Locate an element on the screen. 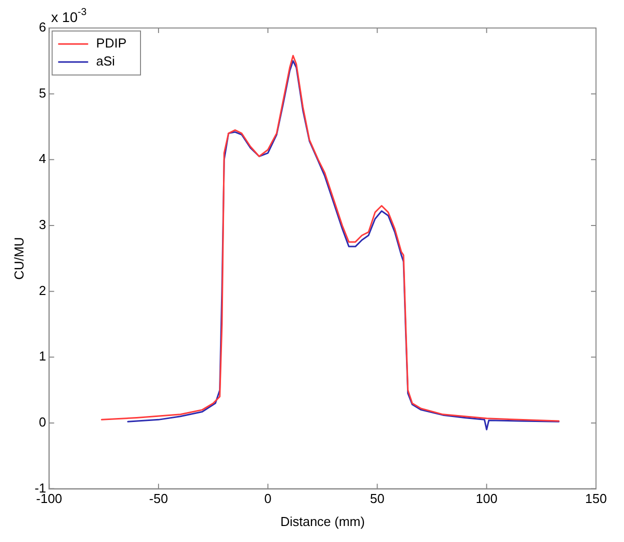 Image resolution: width=624 pixels, height=542 pixels. legend-label: PDIP is located at coordinates (111, 43).